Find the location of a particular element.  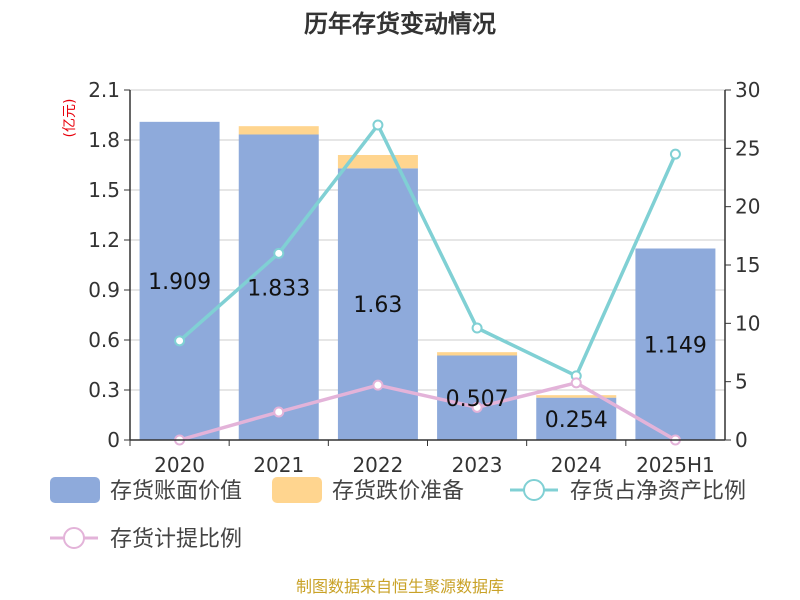

x-tick-label: 2025H1 is located at coordinates (675, 465).